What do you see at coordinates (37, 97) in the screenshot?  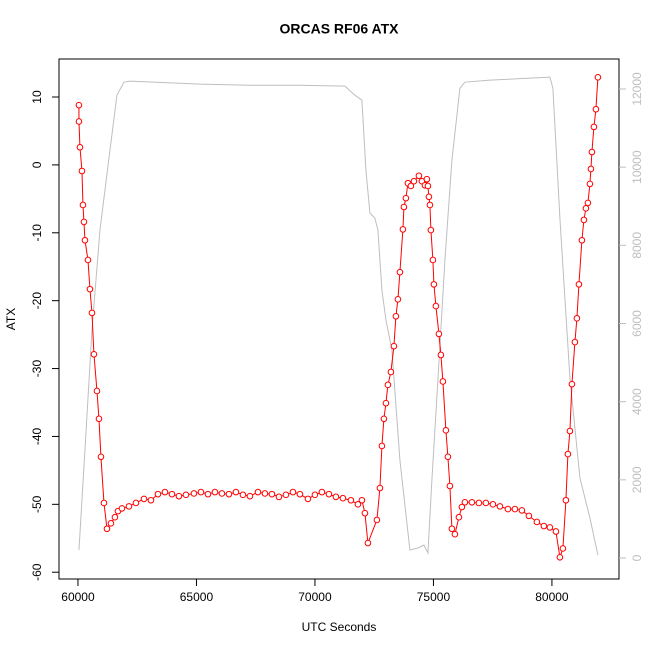 I see `y-tick-label: 10` at bounding box center [37, 97].